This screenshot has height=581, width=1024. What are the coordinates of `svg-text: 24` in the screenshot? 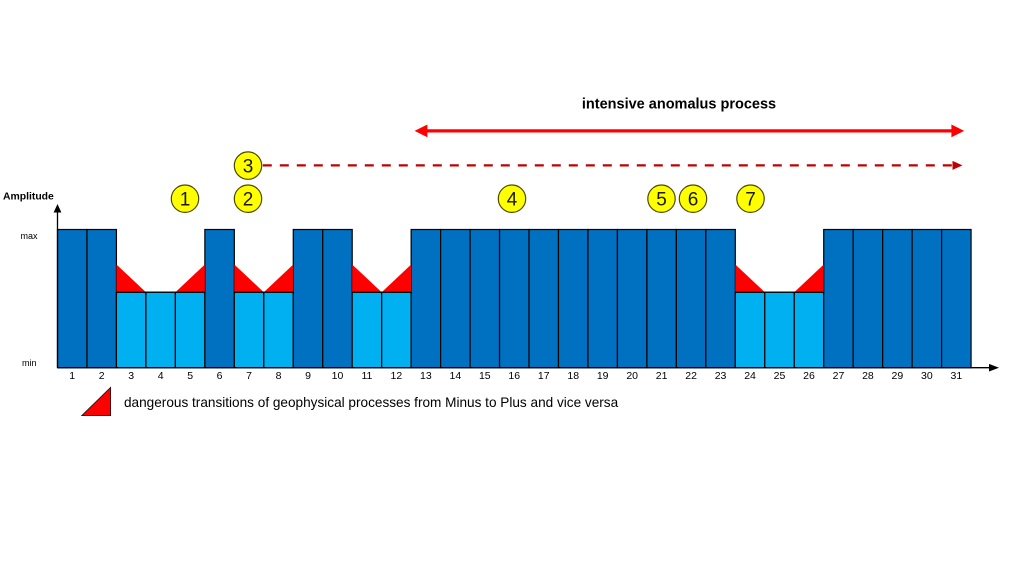 It's located at (750, 376).